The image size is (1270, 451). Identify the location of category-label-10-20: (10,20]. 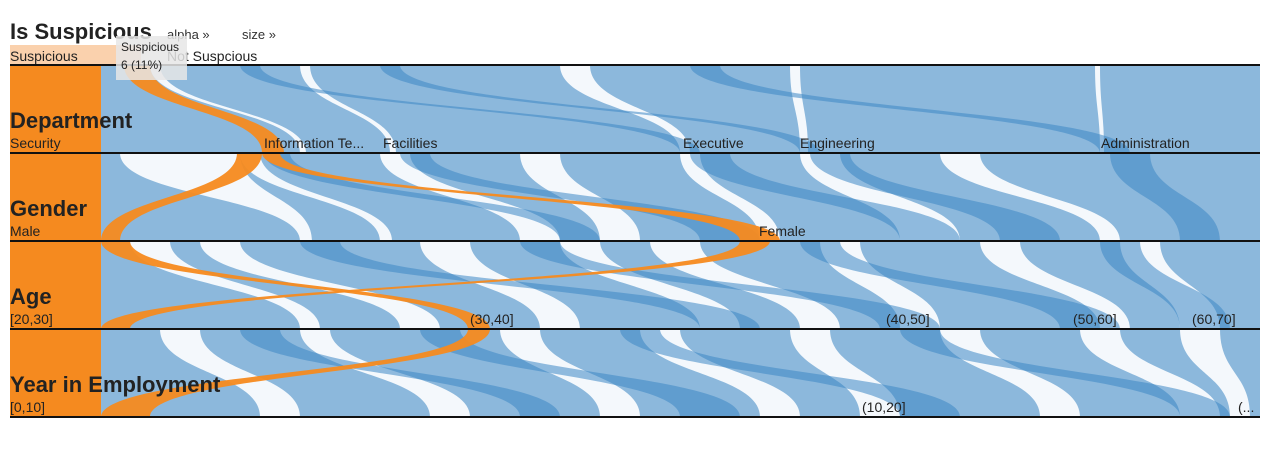
(884, 407).